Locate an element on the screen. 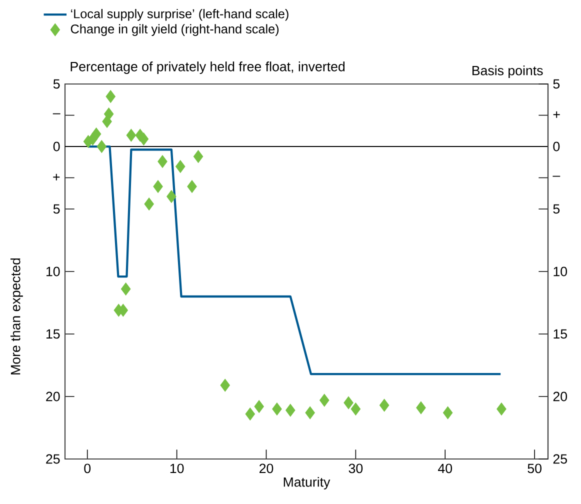 This screenshot has height=504, width=581. y-tick-label: 15 is located at coordinates (53, 334).